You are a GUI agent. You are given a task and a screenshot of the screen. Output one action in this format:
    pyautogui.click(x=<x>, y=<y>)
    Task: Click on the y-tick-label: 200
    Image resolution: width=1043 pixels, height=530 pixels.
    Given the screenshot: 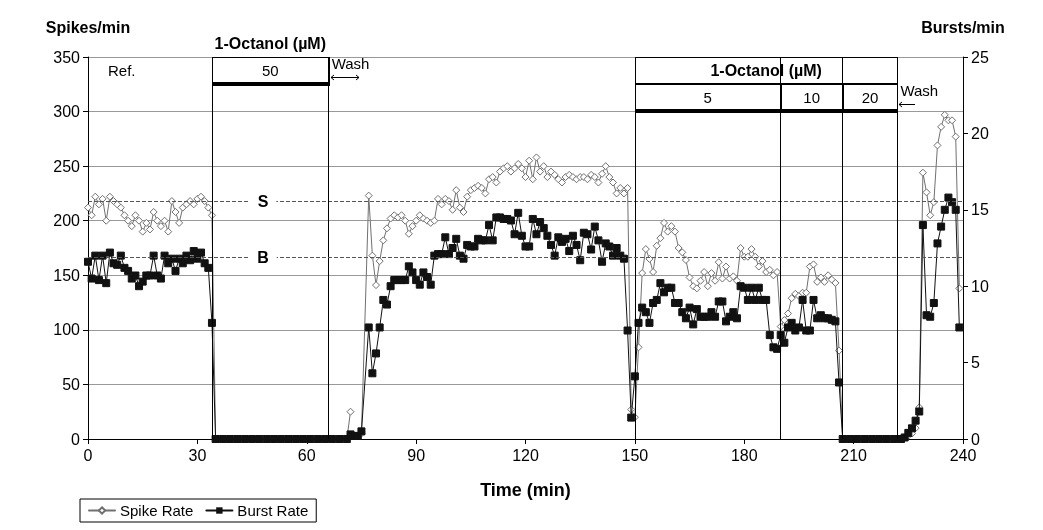 What is the action you would take?
    pyautogui.click(x=67, y=221)
    